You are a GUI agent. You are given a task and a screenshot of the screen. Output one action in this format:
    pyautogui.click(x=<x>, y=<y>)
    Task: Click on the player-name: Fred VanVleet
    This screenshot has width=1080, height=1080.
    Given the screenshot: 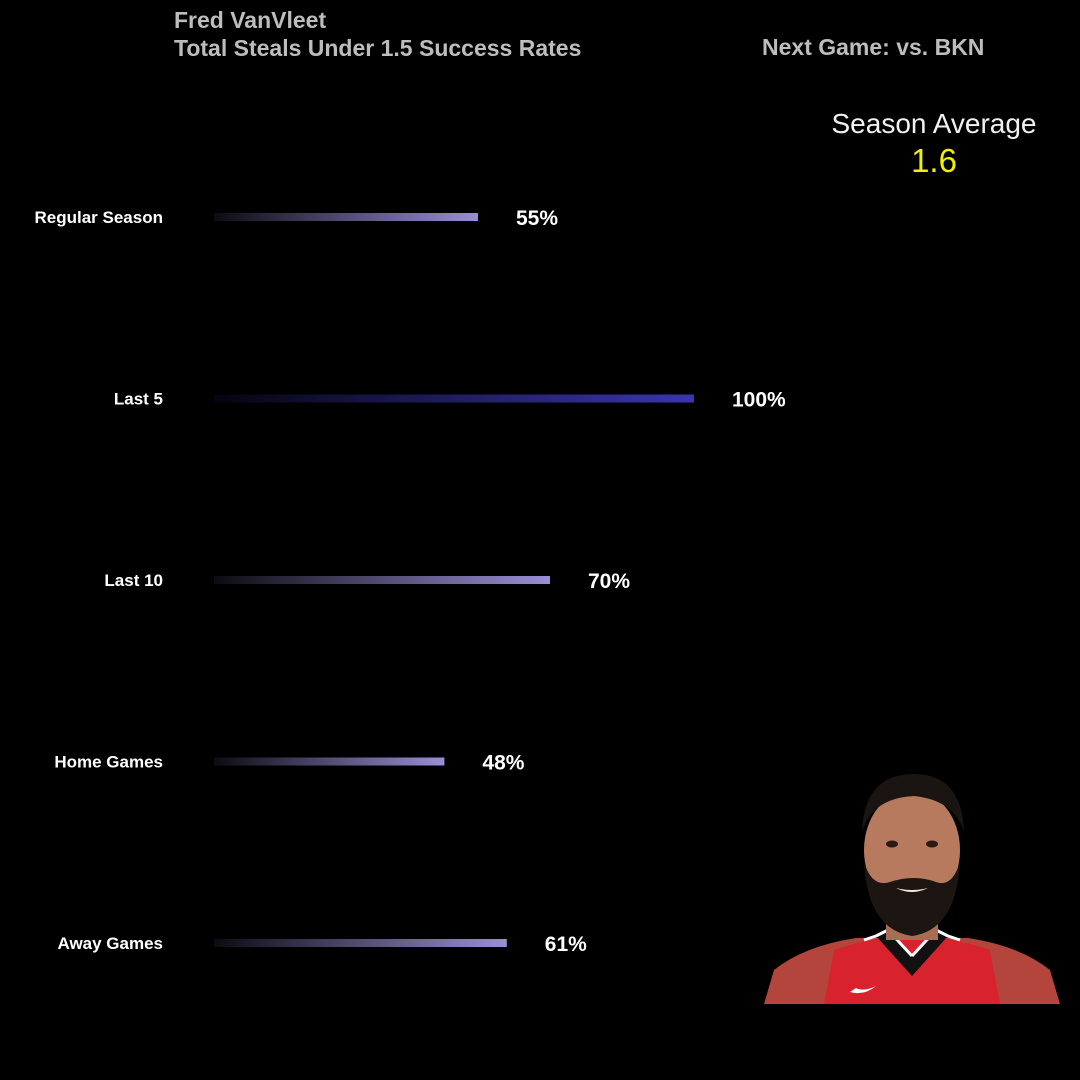 What is the action you would take?
    pyautogui.click(x=250, y=20)
    